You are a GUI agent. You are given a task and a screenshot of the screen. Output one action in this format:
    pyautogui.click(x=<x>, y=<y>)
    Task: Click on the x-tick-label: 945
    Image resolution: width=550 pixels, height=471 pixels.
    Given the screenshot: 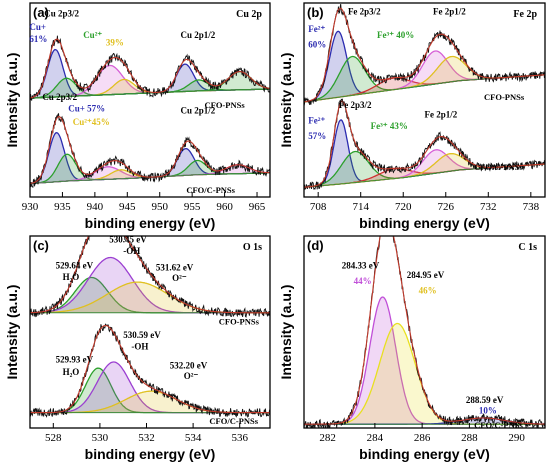 What is the action you would take?
    pyautogui.click(x=127, y=207)
    